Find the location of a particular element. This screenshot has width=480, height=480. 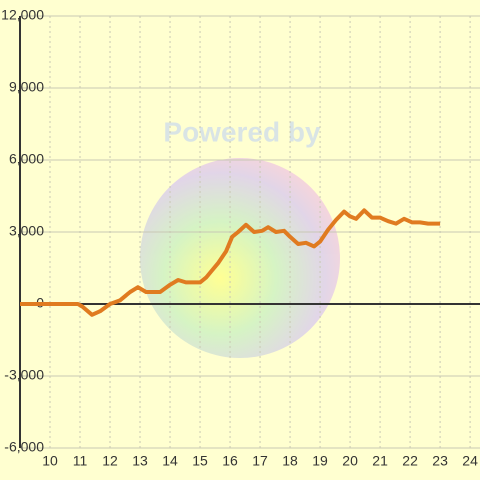

x-tick-label: 10 is located at coordinates (50, 461).